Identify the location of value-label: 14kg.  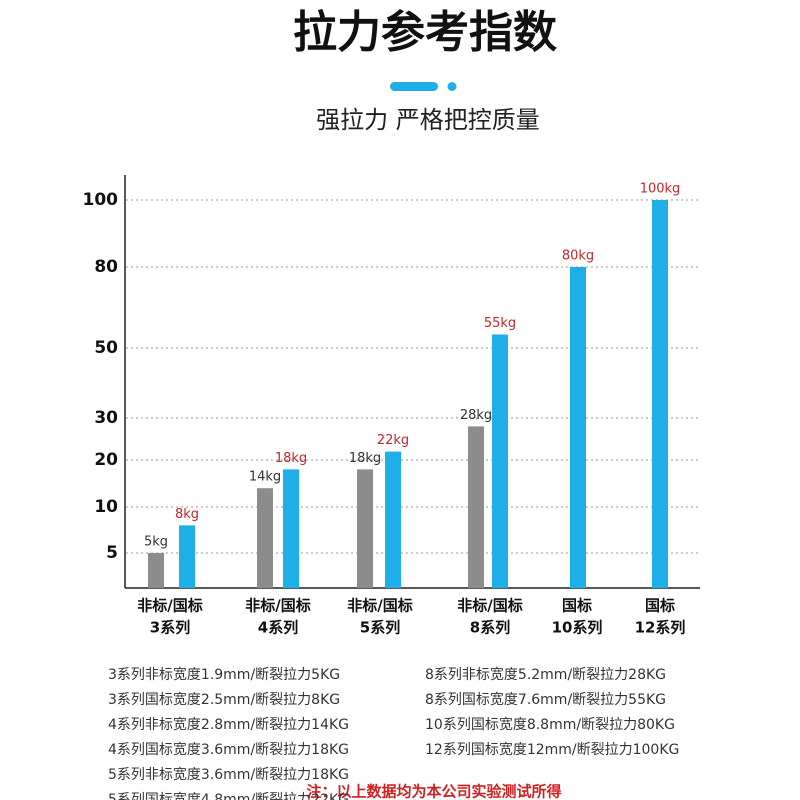
(265, 477).